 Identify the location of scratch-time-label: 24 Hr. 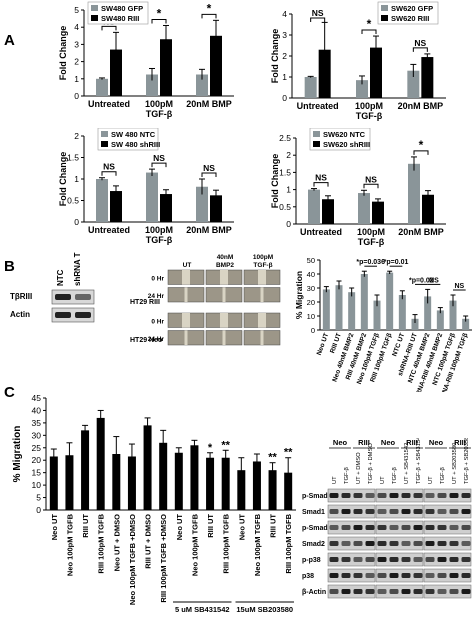
(156, 339).